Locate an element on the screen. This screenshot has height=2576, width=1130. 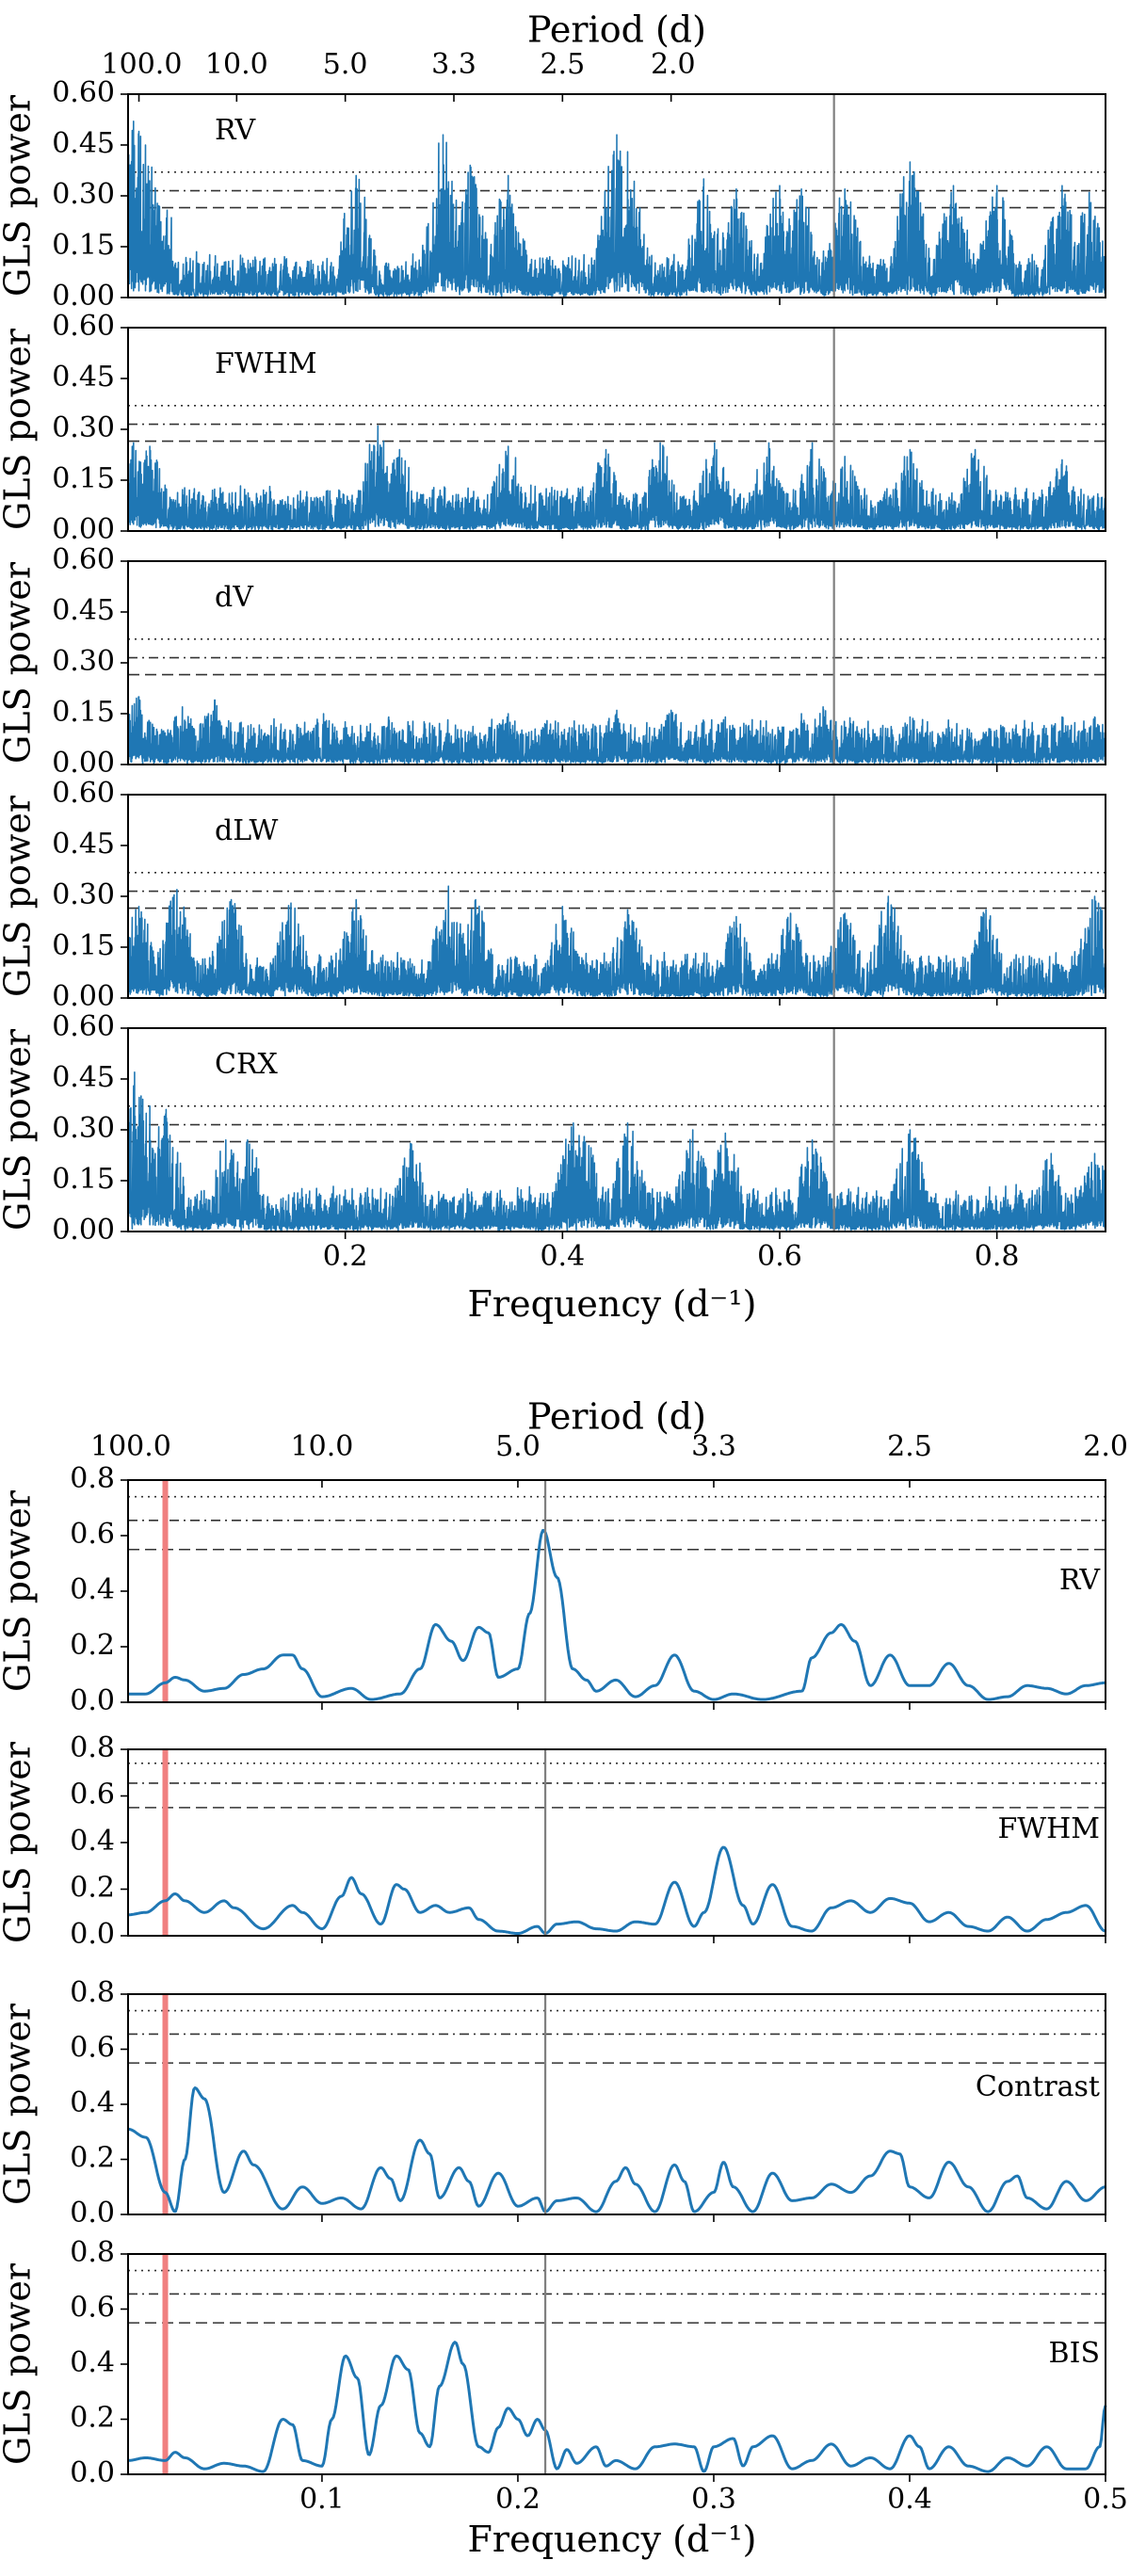
panel-fwhm: 0.00 0.15 0.30 0.45 0.60 GLS power FWHM is located at coordinates (553, 428).